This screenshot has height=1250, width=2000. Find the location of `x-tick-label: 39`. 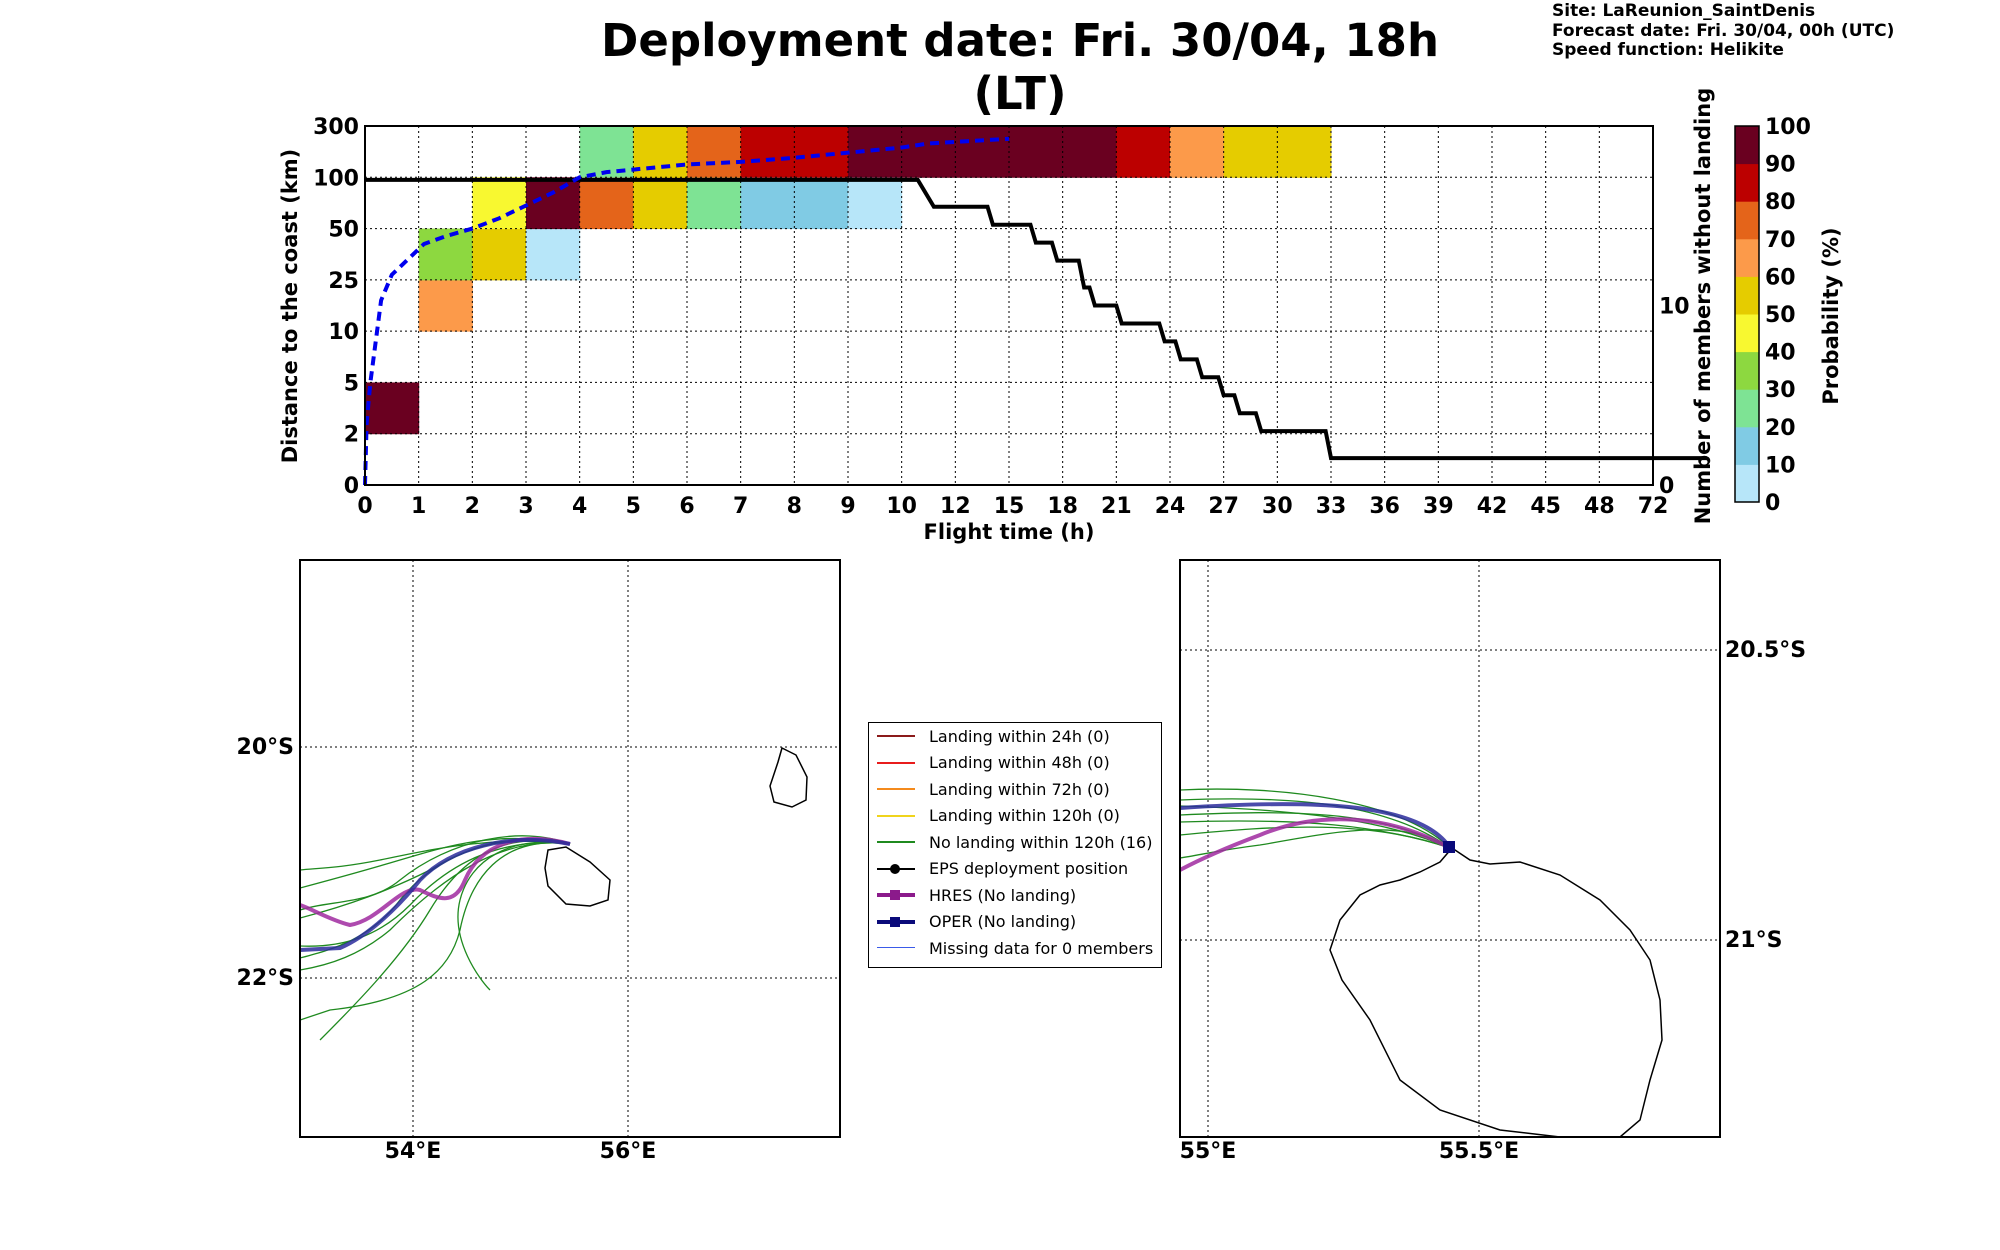

x-tick-label: 39 is located at coordinates (1438, 506).